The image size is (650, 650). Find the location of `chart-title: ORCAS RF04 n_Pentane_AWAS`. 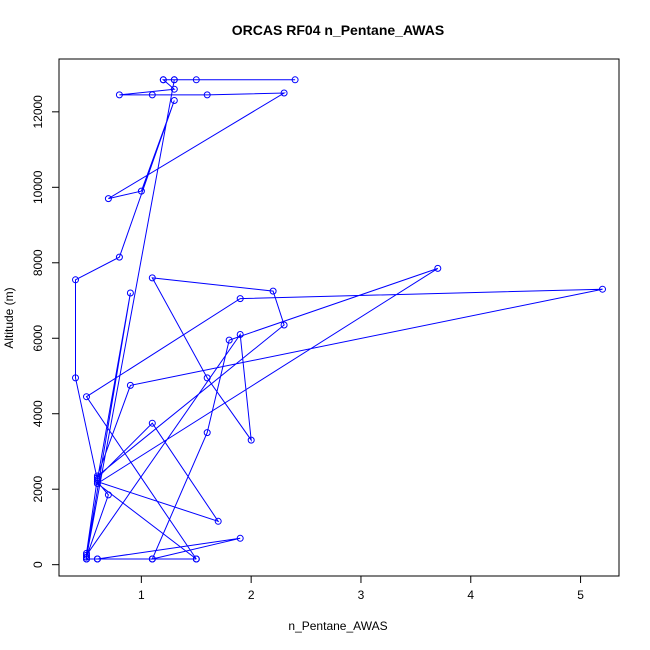

chart-title: ORCAS RF04 n_Pentane_AWAS is located at coordinates (338, 30).